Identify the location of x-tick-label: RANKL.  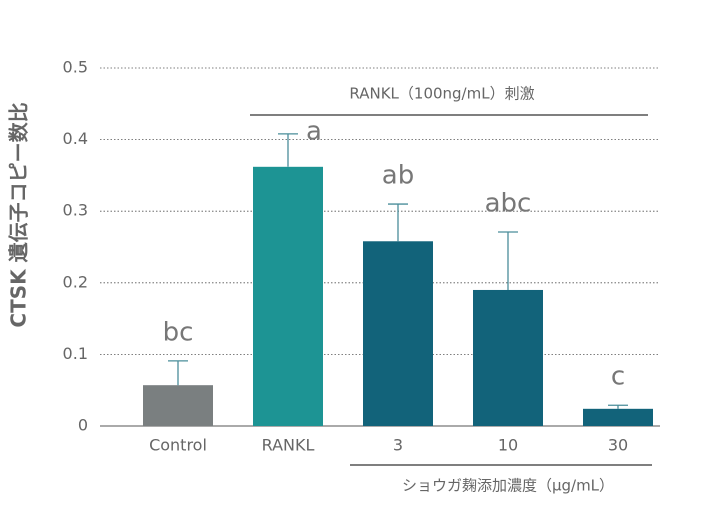
(288, 445).